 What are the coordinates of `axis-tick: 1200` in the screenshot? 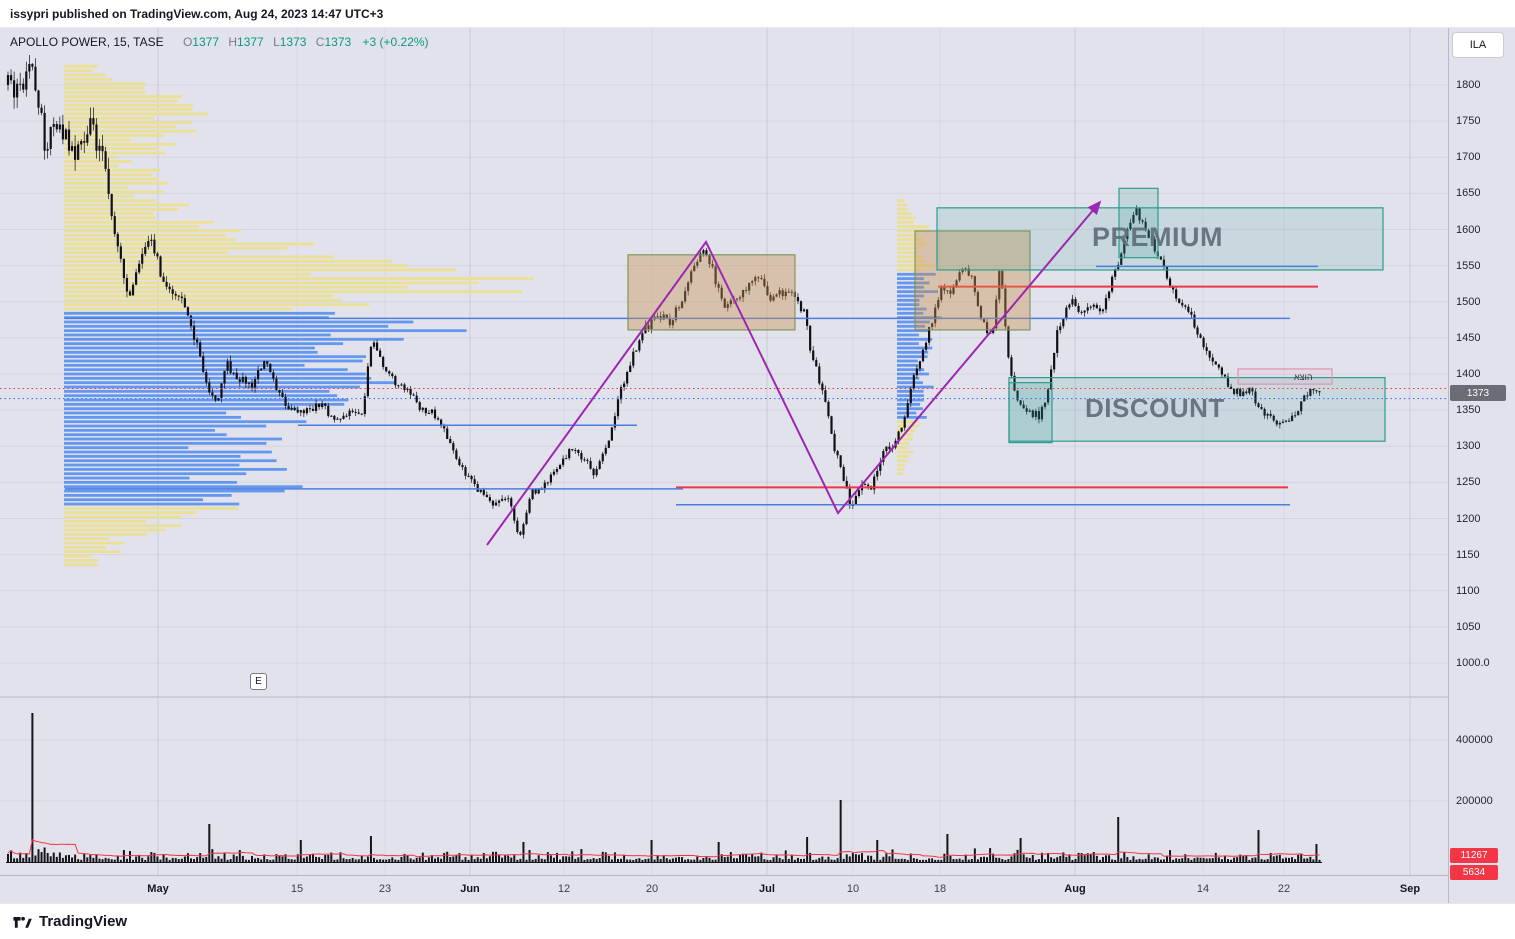 It's located at (1468, 518).